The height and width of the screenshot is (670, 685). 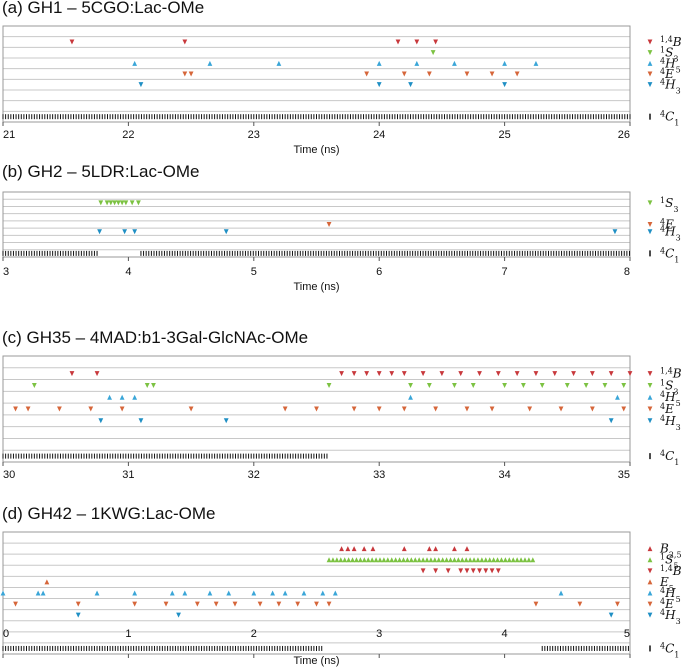 I want to click on marker-1,4B-3, so click(x=354, y=374).